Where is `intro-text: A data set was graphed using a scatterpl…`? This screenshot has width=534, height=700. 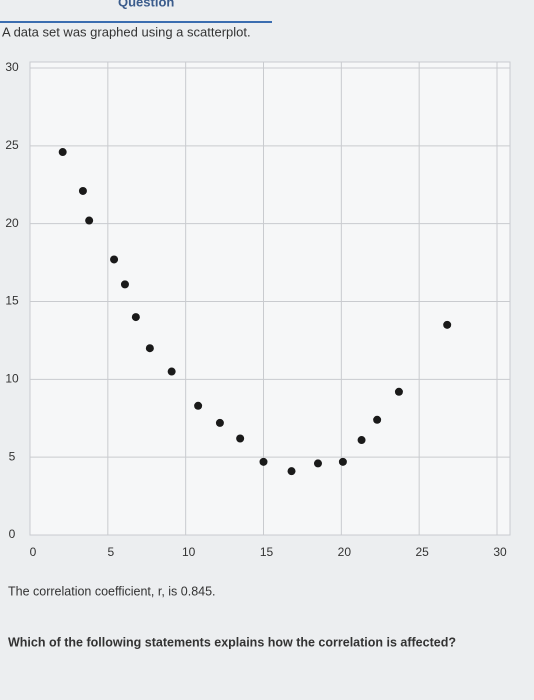
intro-text: A data set was graphed using a scatterpl… is located at coordinates (126, 31).